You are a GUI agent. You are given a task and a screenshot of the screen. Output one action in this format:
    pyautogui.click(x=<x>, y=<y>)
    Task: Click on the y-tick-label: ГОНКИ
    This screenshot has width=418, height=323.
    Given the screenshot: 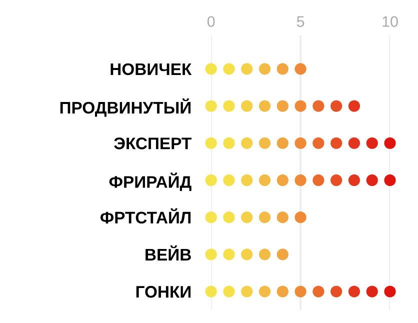 What is the action you would take?
    pyautogui.click(x=163, y=292)
    